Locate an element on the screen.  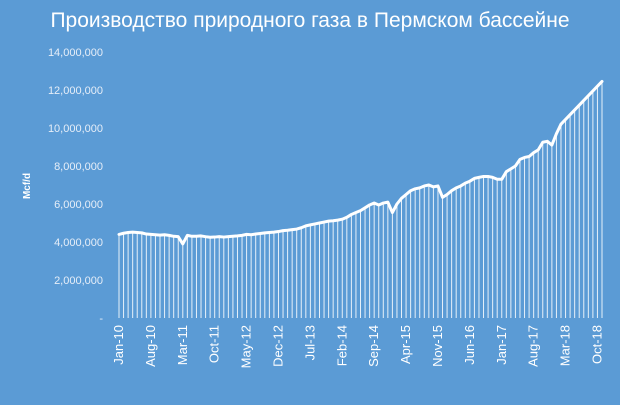
x-tick-label: Dec-12 is located at coordinates (277, 346).